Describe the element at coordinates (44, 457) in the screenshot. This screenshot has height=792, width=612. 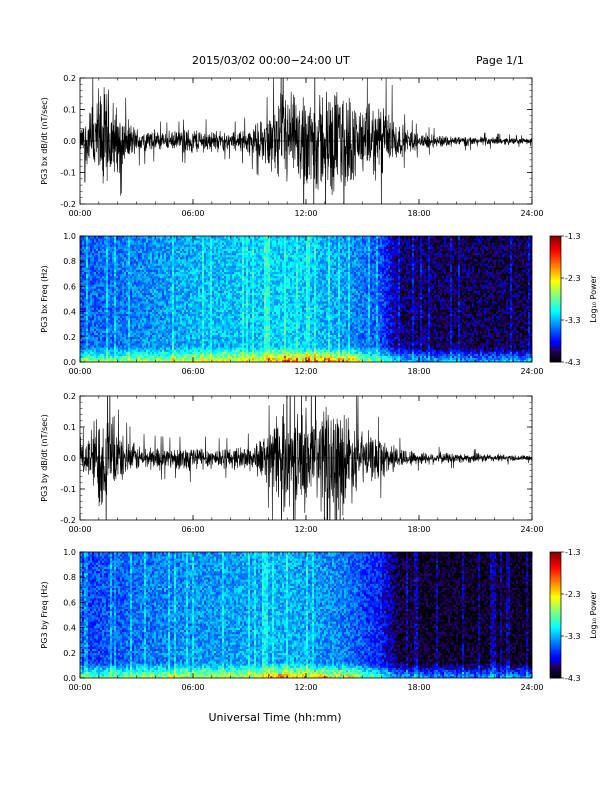
I see `y-axis-label: PG3 by dB/dt (nT/sec)` at that location.